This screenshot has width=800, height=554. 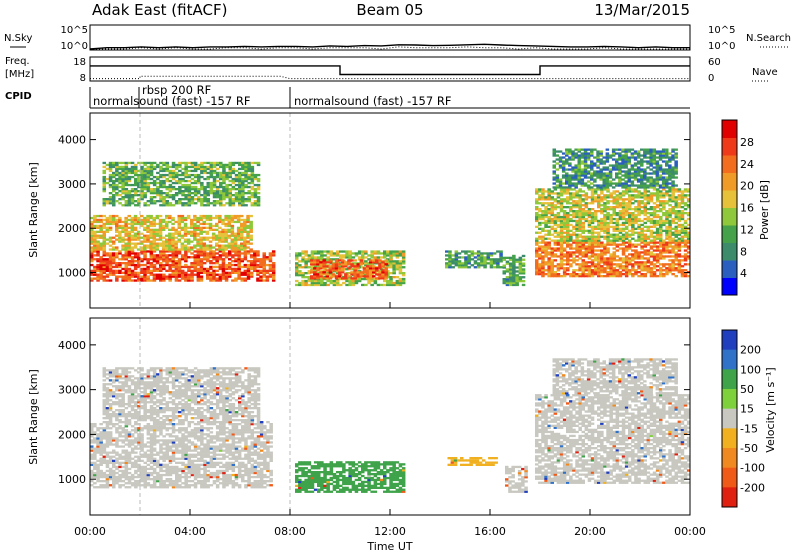 What do you see at coordinates (33, 210) in the screenshot?
I see `power-ylabel: Slant Range [km]` at bounding box center [33, 210].